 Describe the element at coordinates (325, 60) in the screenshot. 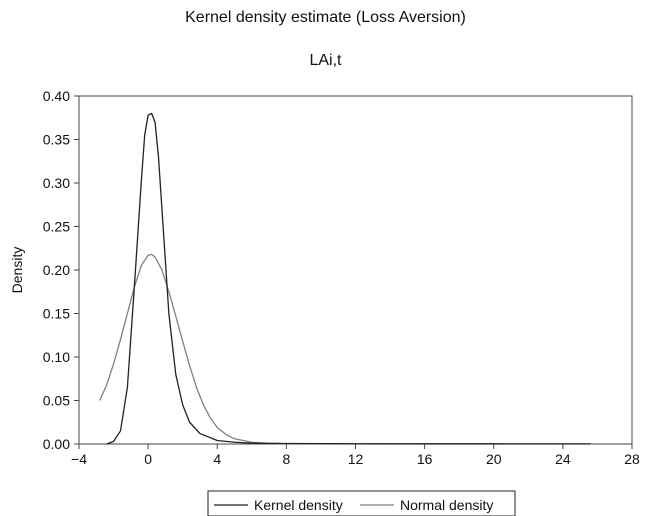

I see `chart-subtitle: LAi,t` at that location.